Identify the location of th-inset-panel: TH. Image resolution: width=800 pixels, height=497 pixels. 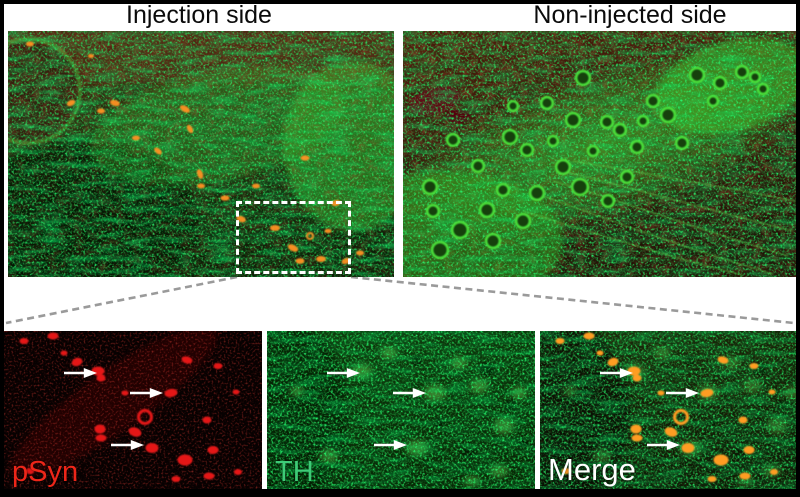
(401, 410).